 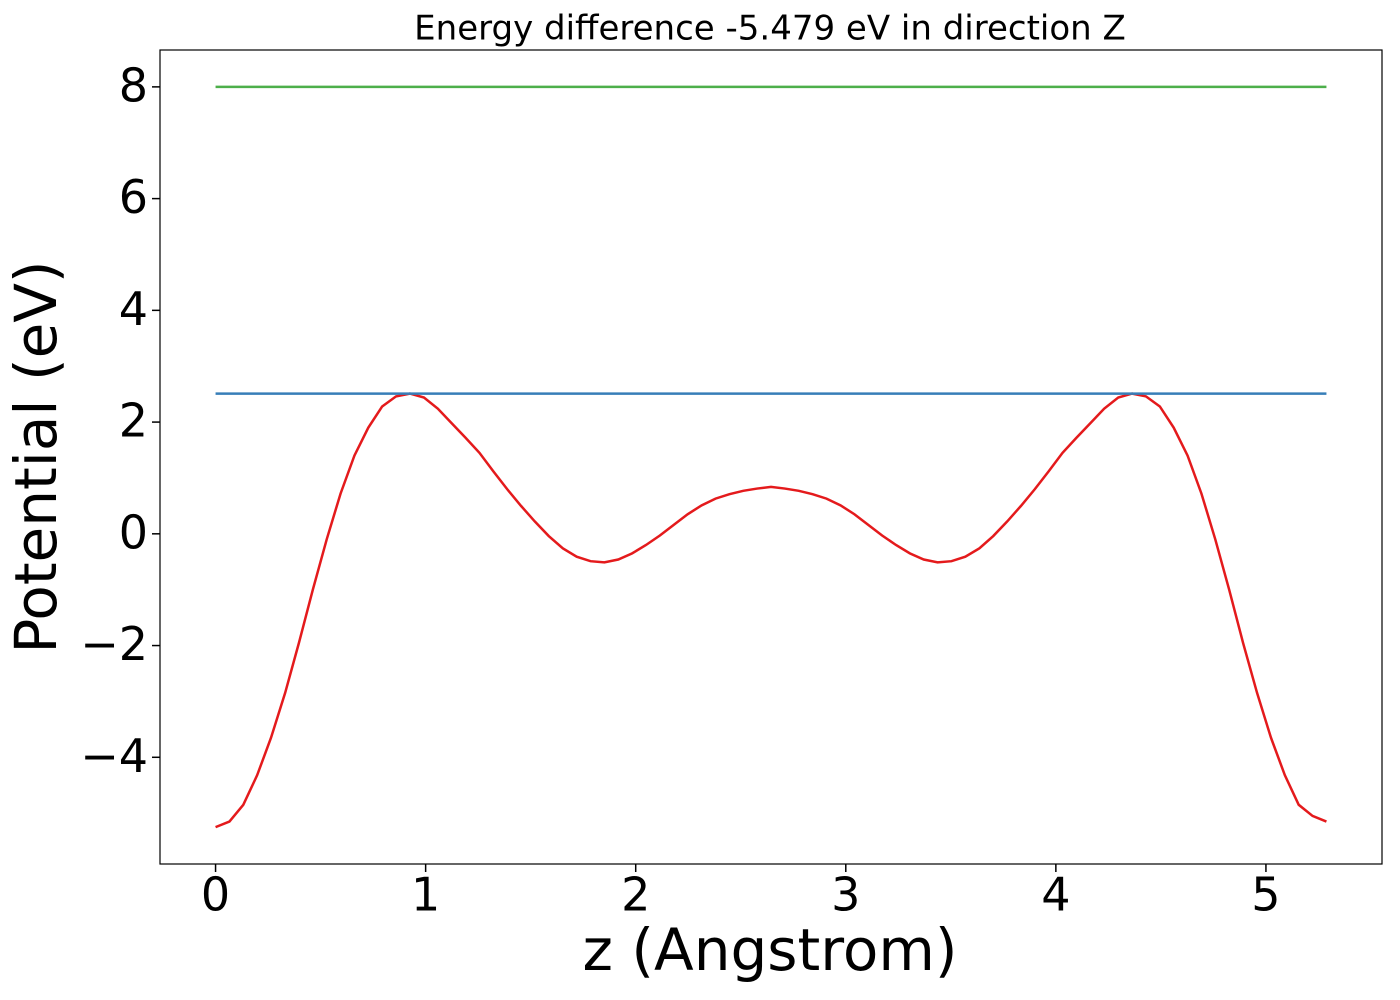 What do you see at coordinates (133, 532) in the screenshot?
I see `y-tick-label: 0` at bounding box center [133, 532].